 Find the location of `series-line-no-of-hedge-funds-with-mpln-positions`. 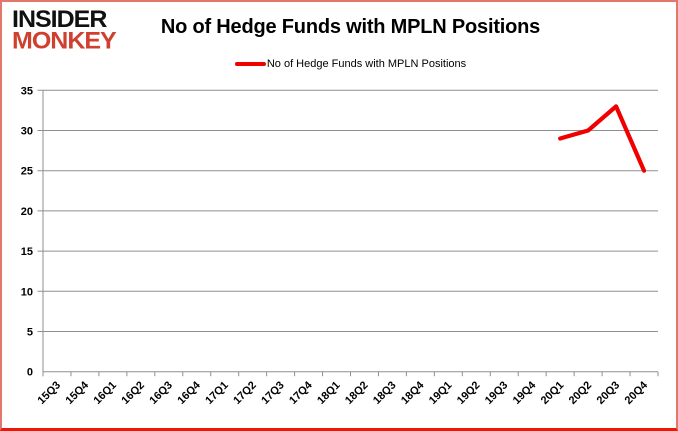

series-line-no-of-hedge-funds-with-mpln-positions is located at coordinates (602, 138).